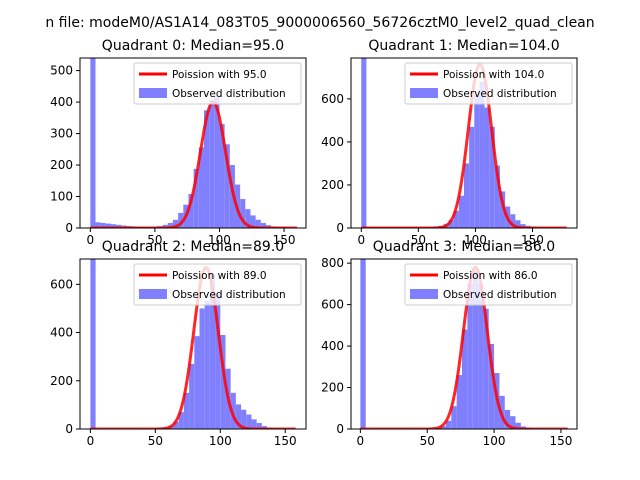  What do you see at coordinates (490, 276) in the screenshot?
I see `legend-fit-label: Poission with 86.0` at bounding box center [490, 276].